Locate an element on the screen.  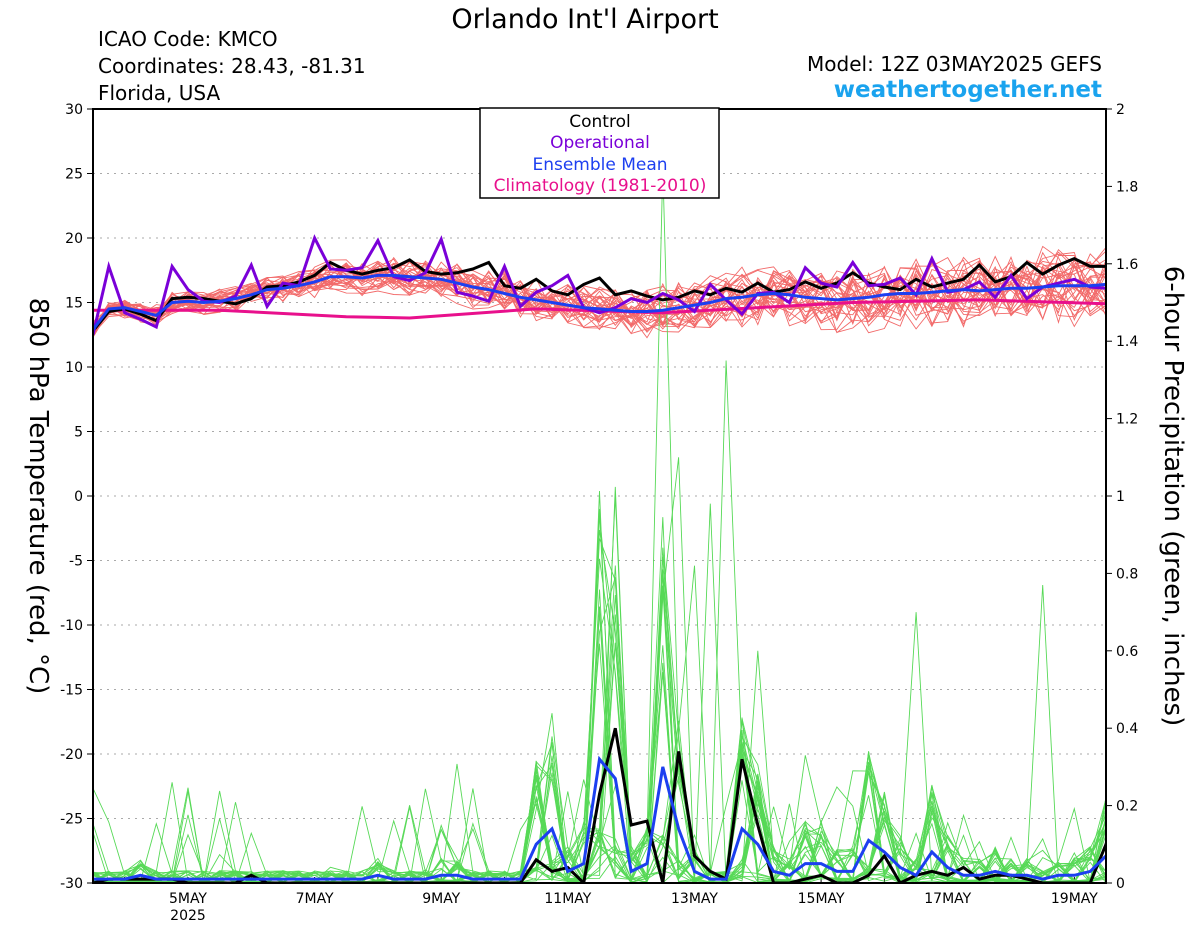
left-tick-label: 30 is located at coordinates (74, 110).